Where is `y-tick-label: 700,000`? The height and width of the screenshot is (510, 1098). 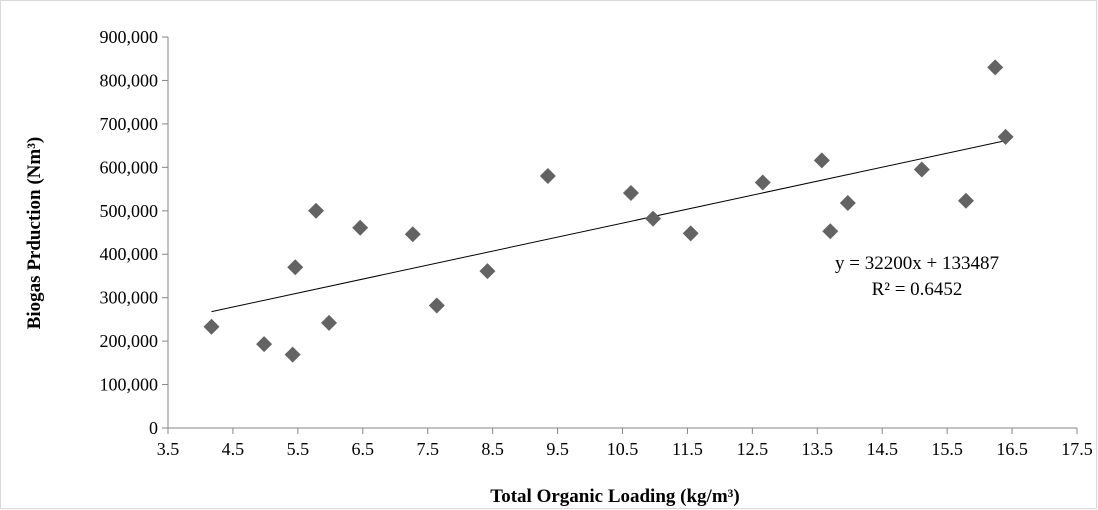 y-tick-label: 700,000 is located at coordinates (129, 124).